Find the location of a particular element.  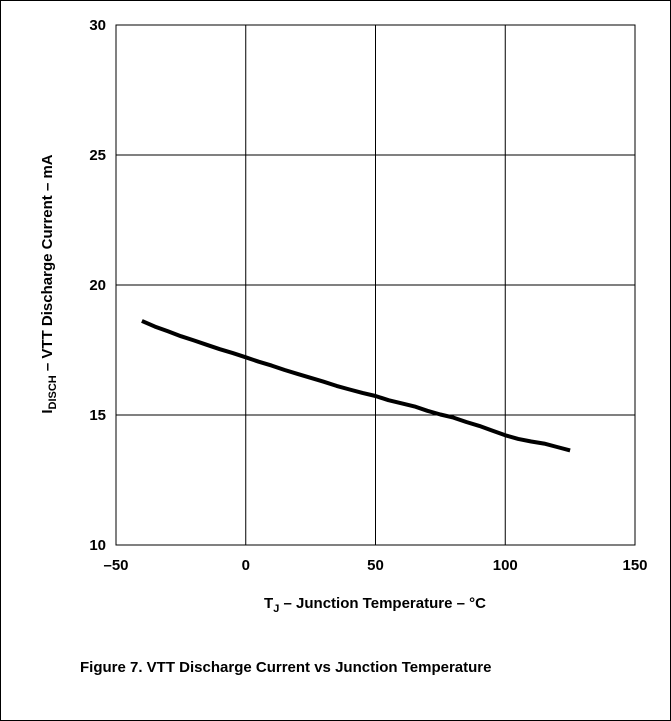

y-axis-label-rest: – VTT Discharge Current – mA is located at coordinates (47, 264).